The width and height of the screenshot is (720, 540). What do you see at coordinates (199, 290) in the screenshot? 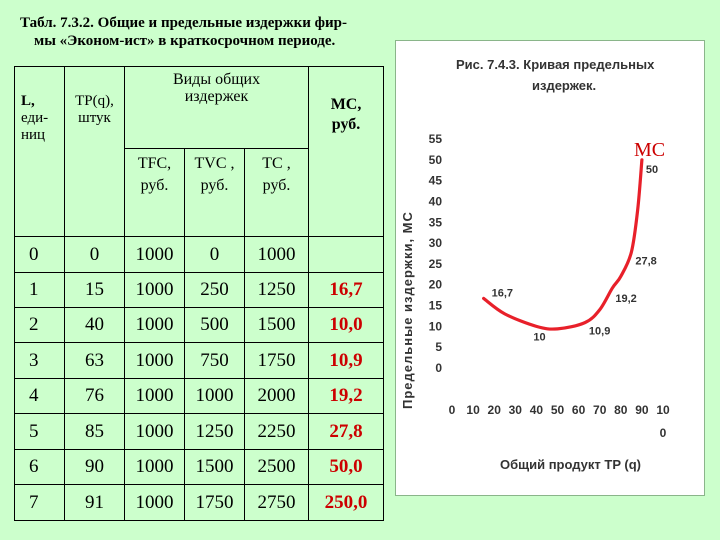
I see `table-row: 1 15 1000 250 1250 16,7` at bounding box center [199, 290].